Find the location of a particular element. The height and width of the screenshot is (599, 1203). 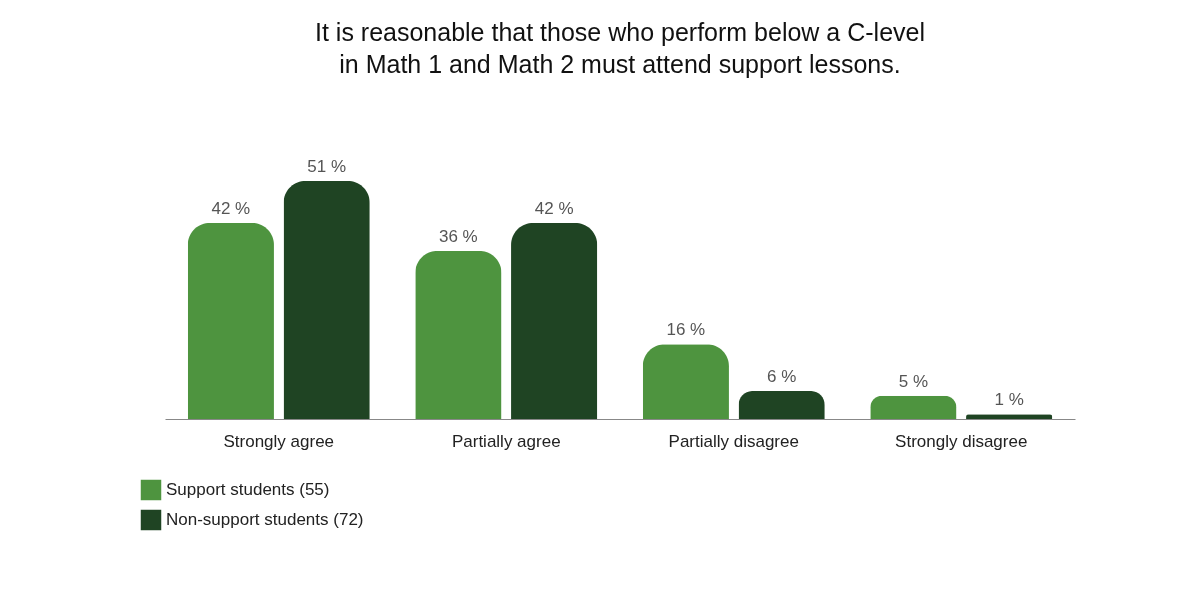

legend-label: Support students (55) is located at coordinates (248, 489).